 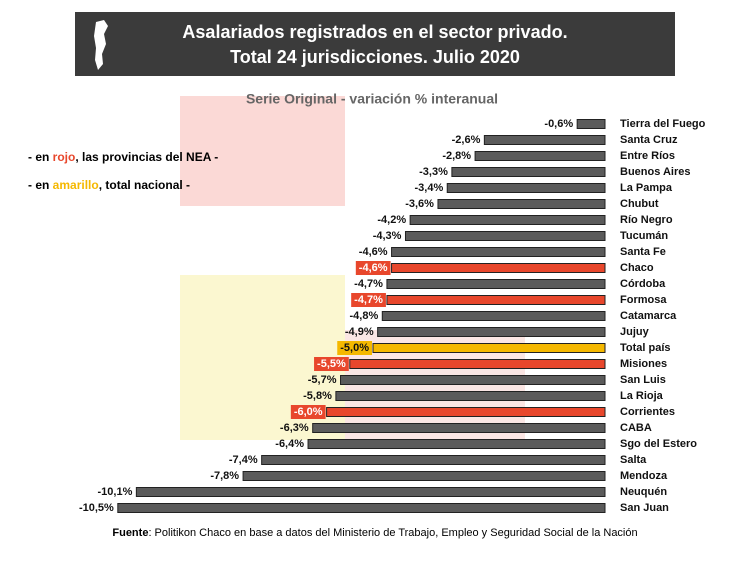 What do you see at coordinates (645, 348) in the screenshot?
I see `category-label: Total país` at bounding box center [645, 348].